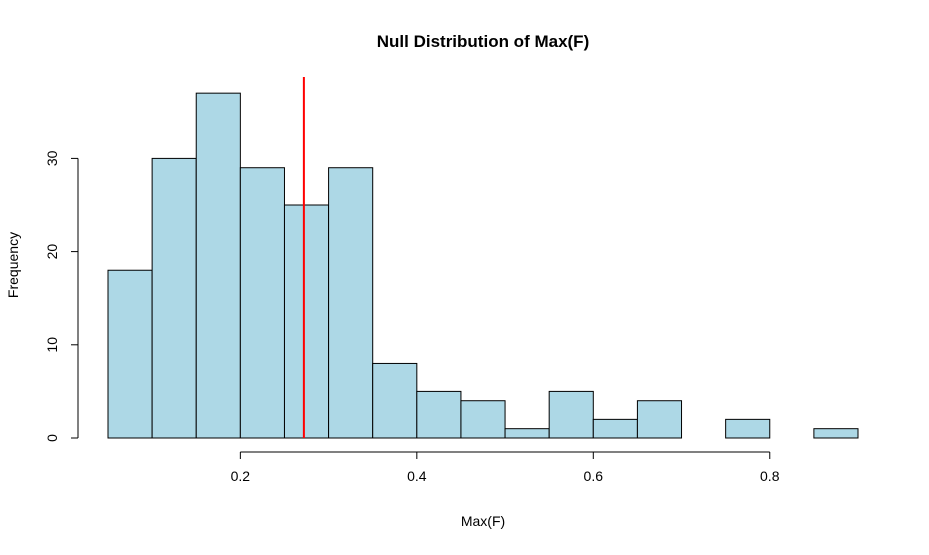 This screenshot has width=929, height=555. What do you see at coordinates (770, 476) in the screenshot?
I see `x-tick-label: 0.8` at bounding box center [770, 476].